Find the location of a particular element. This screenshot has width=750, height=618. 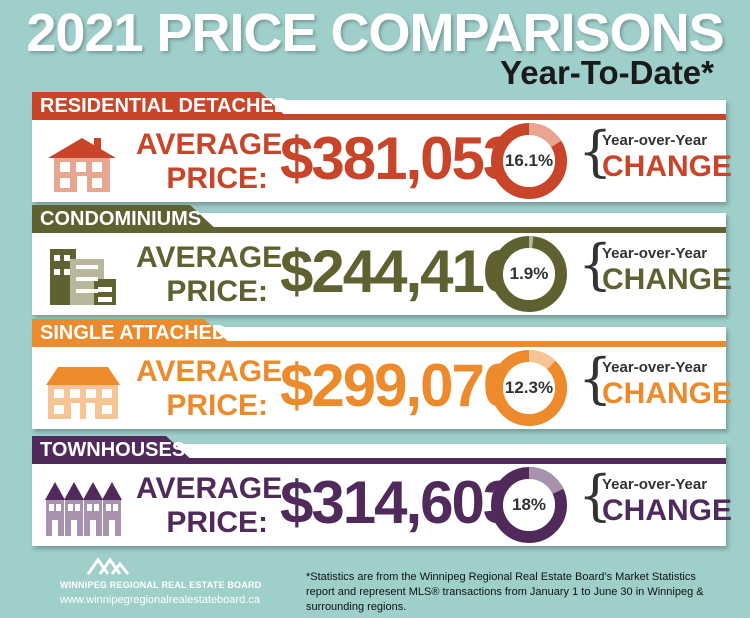

board-name: WINNIPEG REGIONAL REAL ESTATE BOARD is located at coordinates (161, 585).